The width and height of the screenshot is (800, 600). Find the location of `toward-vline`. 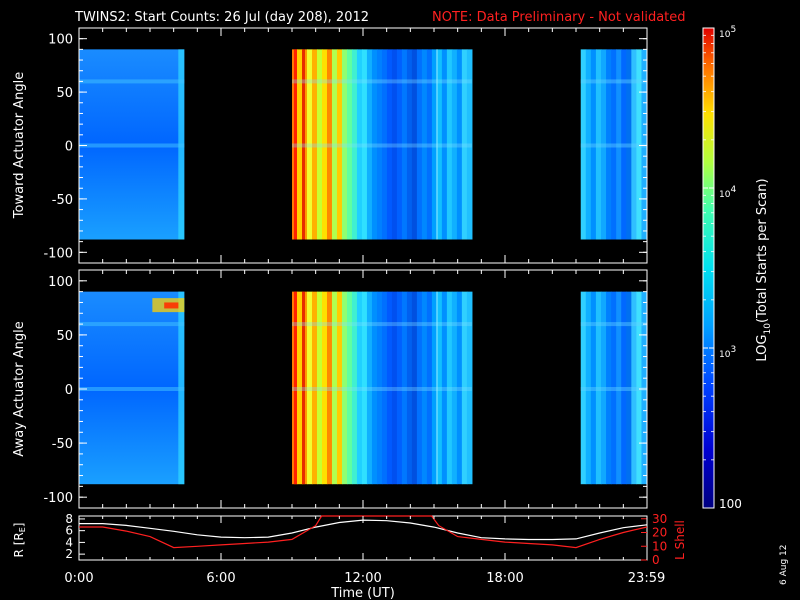

toward-vline is located at coordinates (437, 144).